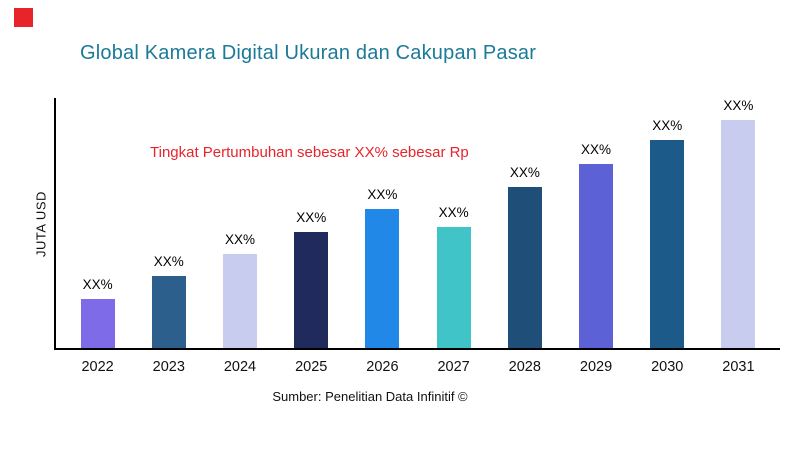 This screenshot has width=800, height=450. What do you see at coordinates (453, 367) in the screenshot?
I see `x-tick-label-2027: 2027` at bounding box center [453, 367].